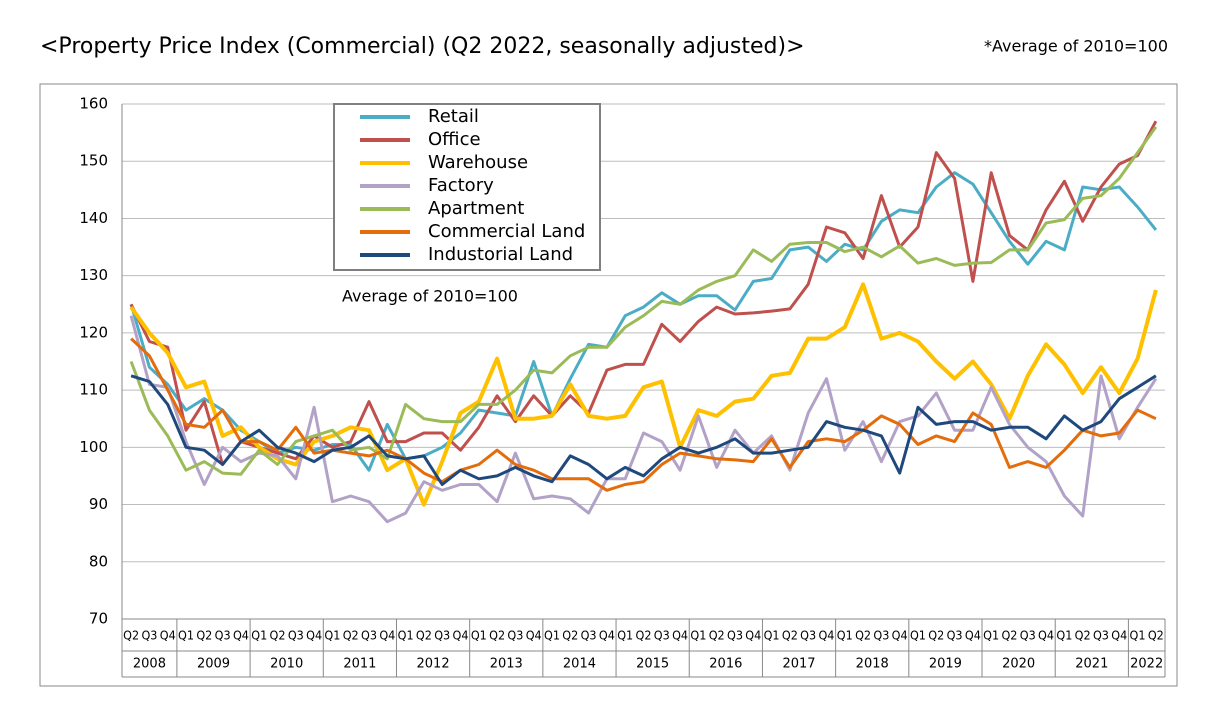 The image size is (1220, 725). What do you see at coordinates (98, 561) in the screenshot?
I see `y-tick-label: 80` at bounding box center [98, 561].